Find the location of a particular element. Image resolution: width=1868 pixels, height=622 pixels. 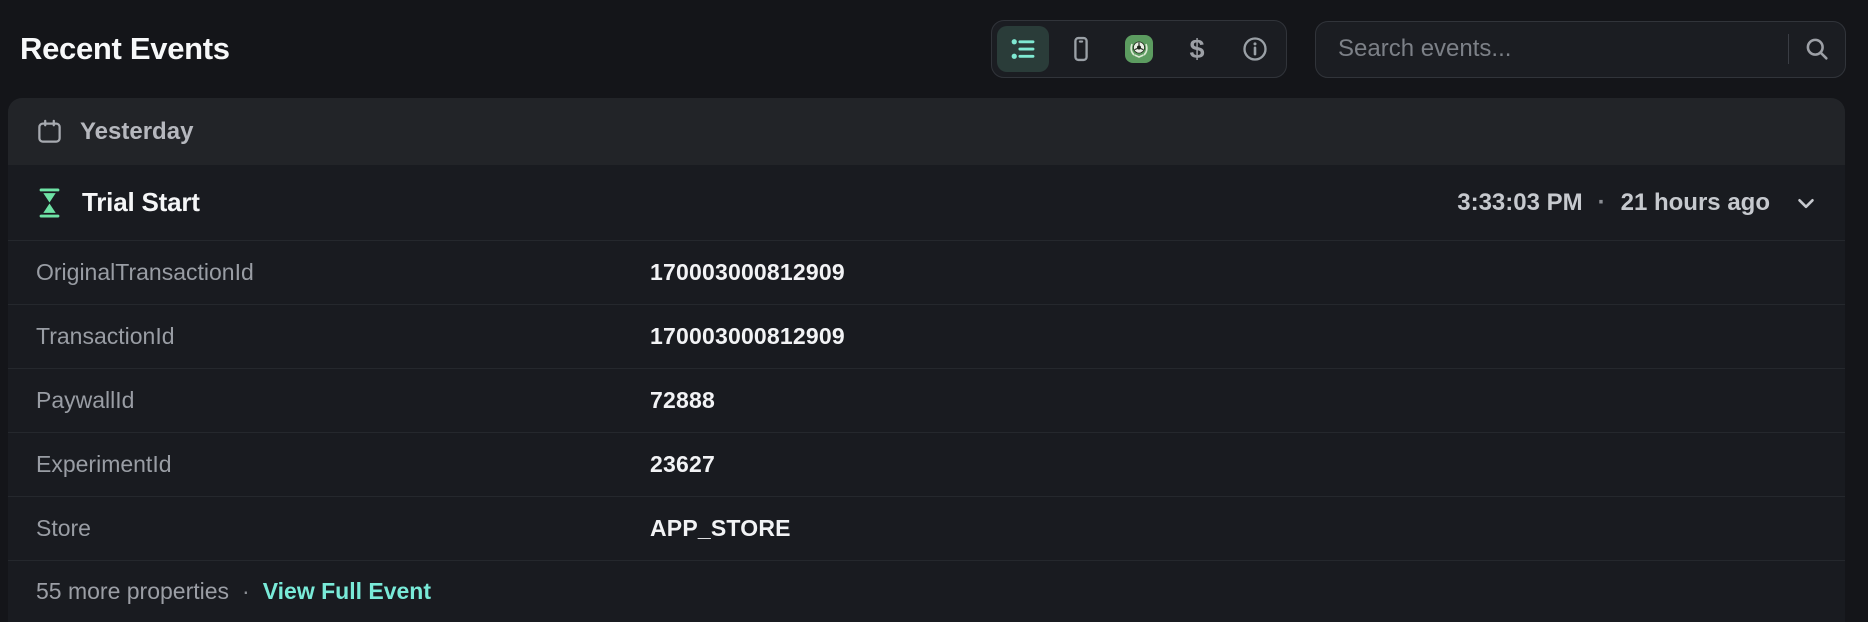

property-row: PaywallId 72888 is located at coordinates (926, 400).